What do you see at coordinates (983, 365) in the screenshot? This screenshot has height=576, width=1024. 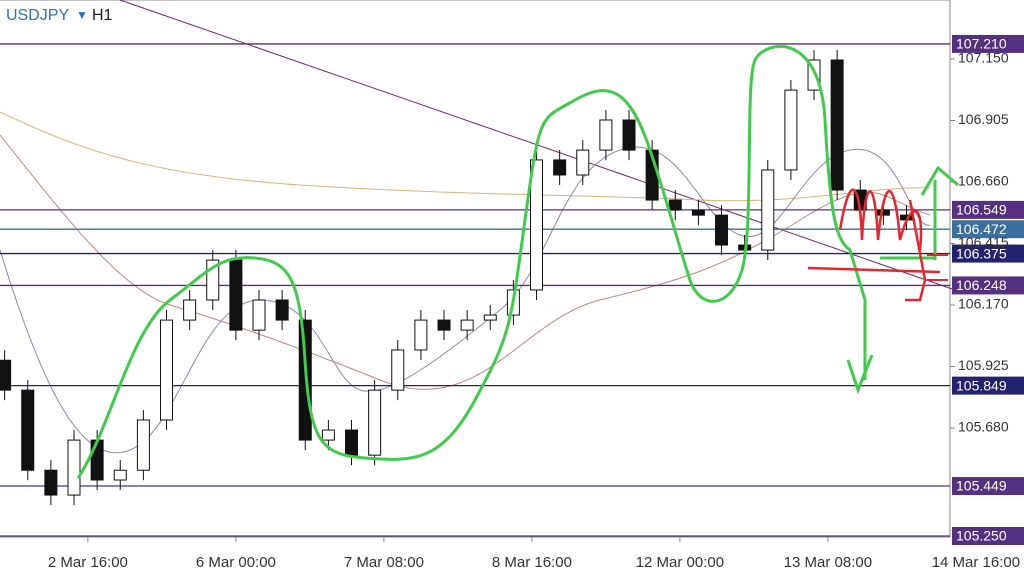 I see `y-tick-label: 105.925` at bounding box center [983, 365].